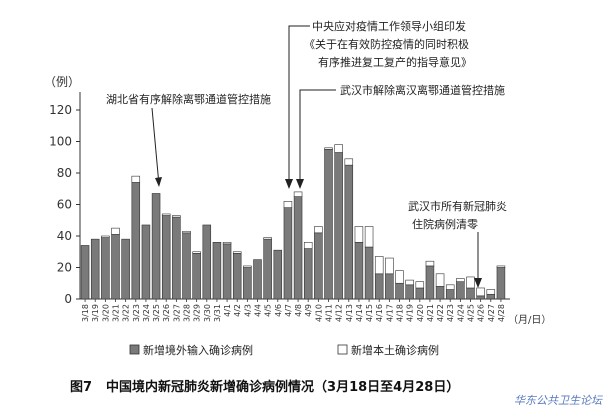  What do you see at coordinates (134, 349) in the screenshot?
I see `legend-swatch-imported` at bounding box center [134, 349].